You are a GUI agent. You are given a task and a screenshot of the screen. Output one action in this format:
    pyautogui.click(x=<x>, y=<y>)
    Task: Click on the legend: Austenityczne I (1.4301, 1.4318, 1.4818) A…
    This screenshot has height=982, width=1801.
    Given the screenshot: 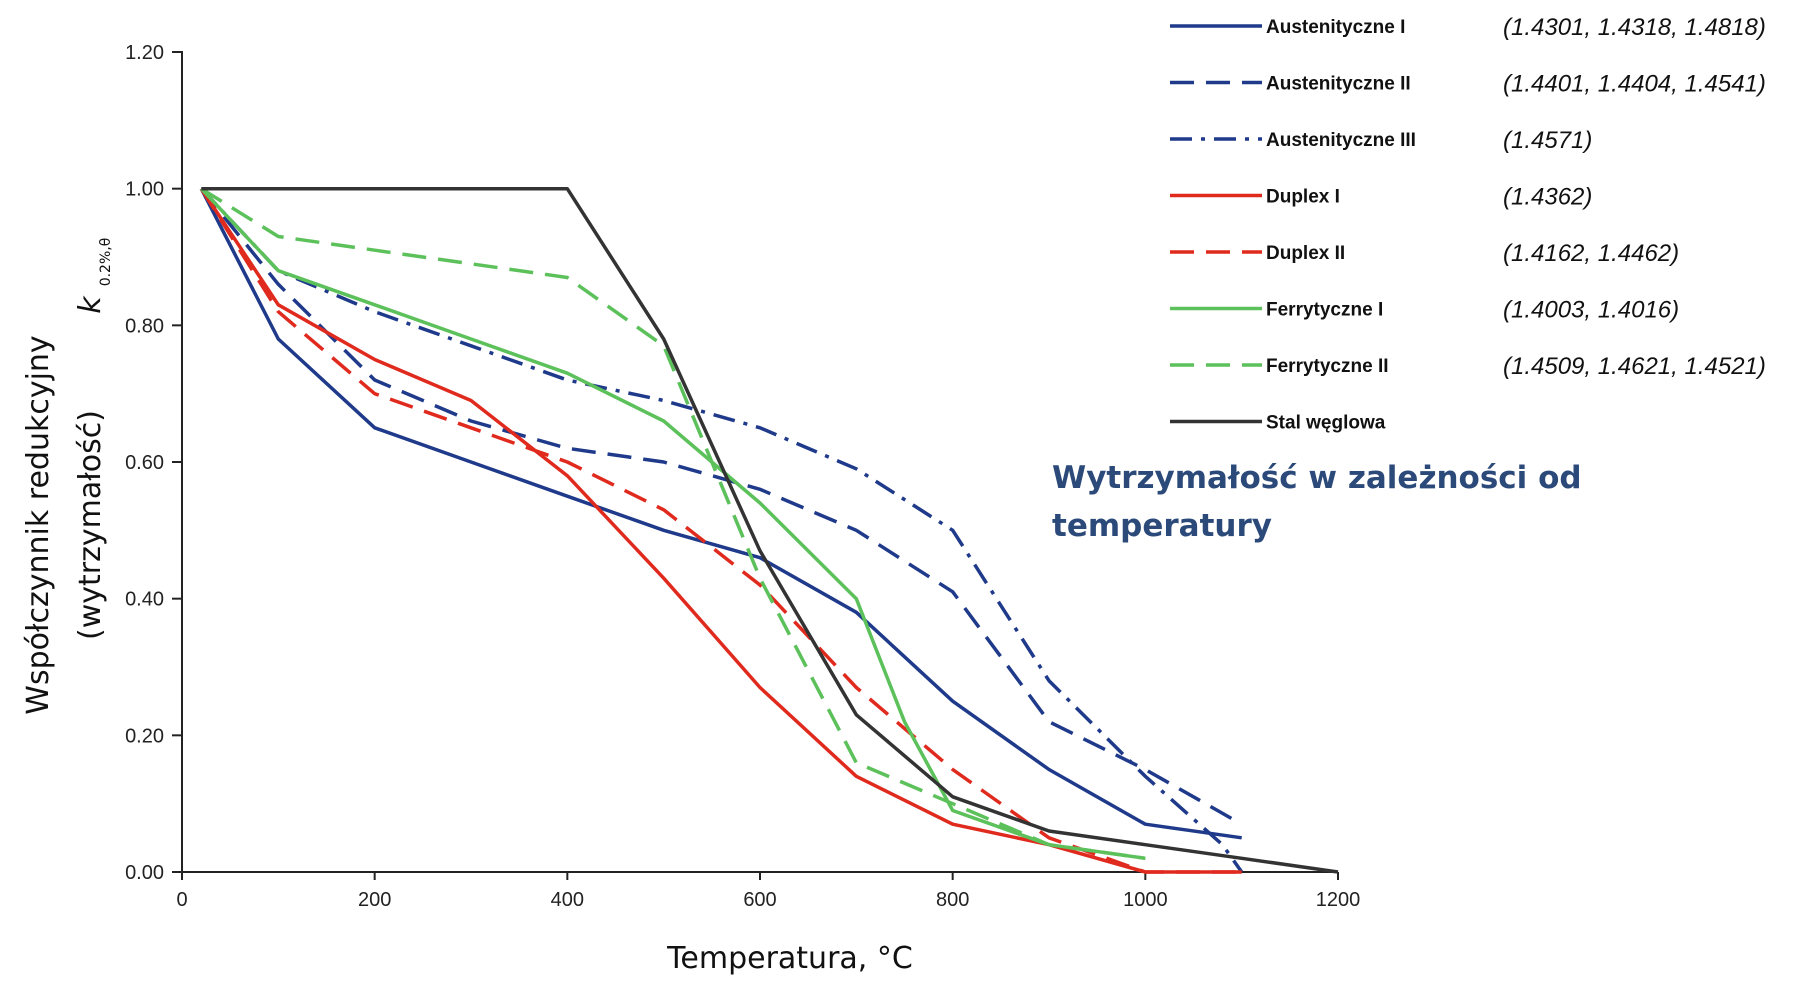 What is the action you would take?
    pyautogui.click(x=1468, y=224)
    